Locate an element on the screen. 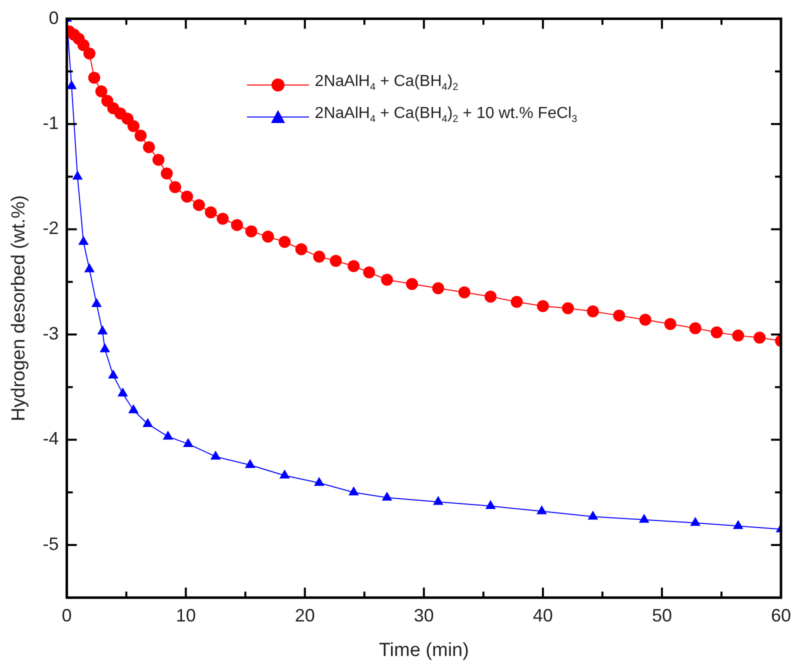 This screenshot has height=670, width=799. x-tick-label: 50 is located at coordinates (662, 615).